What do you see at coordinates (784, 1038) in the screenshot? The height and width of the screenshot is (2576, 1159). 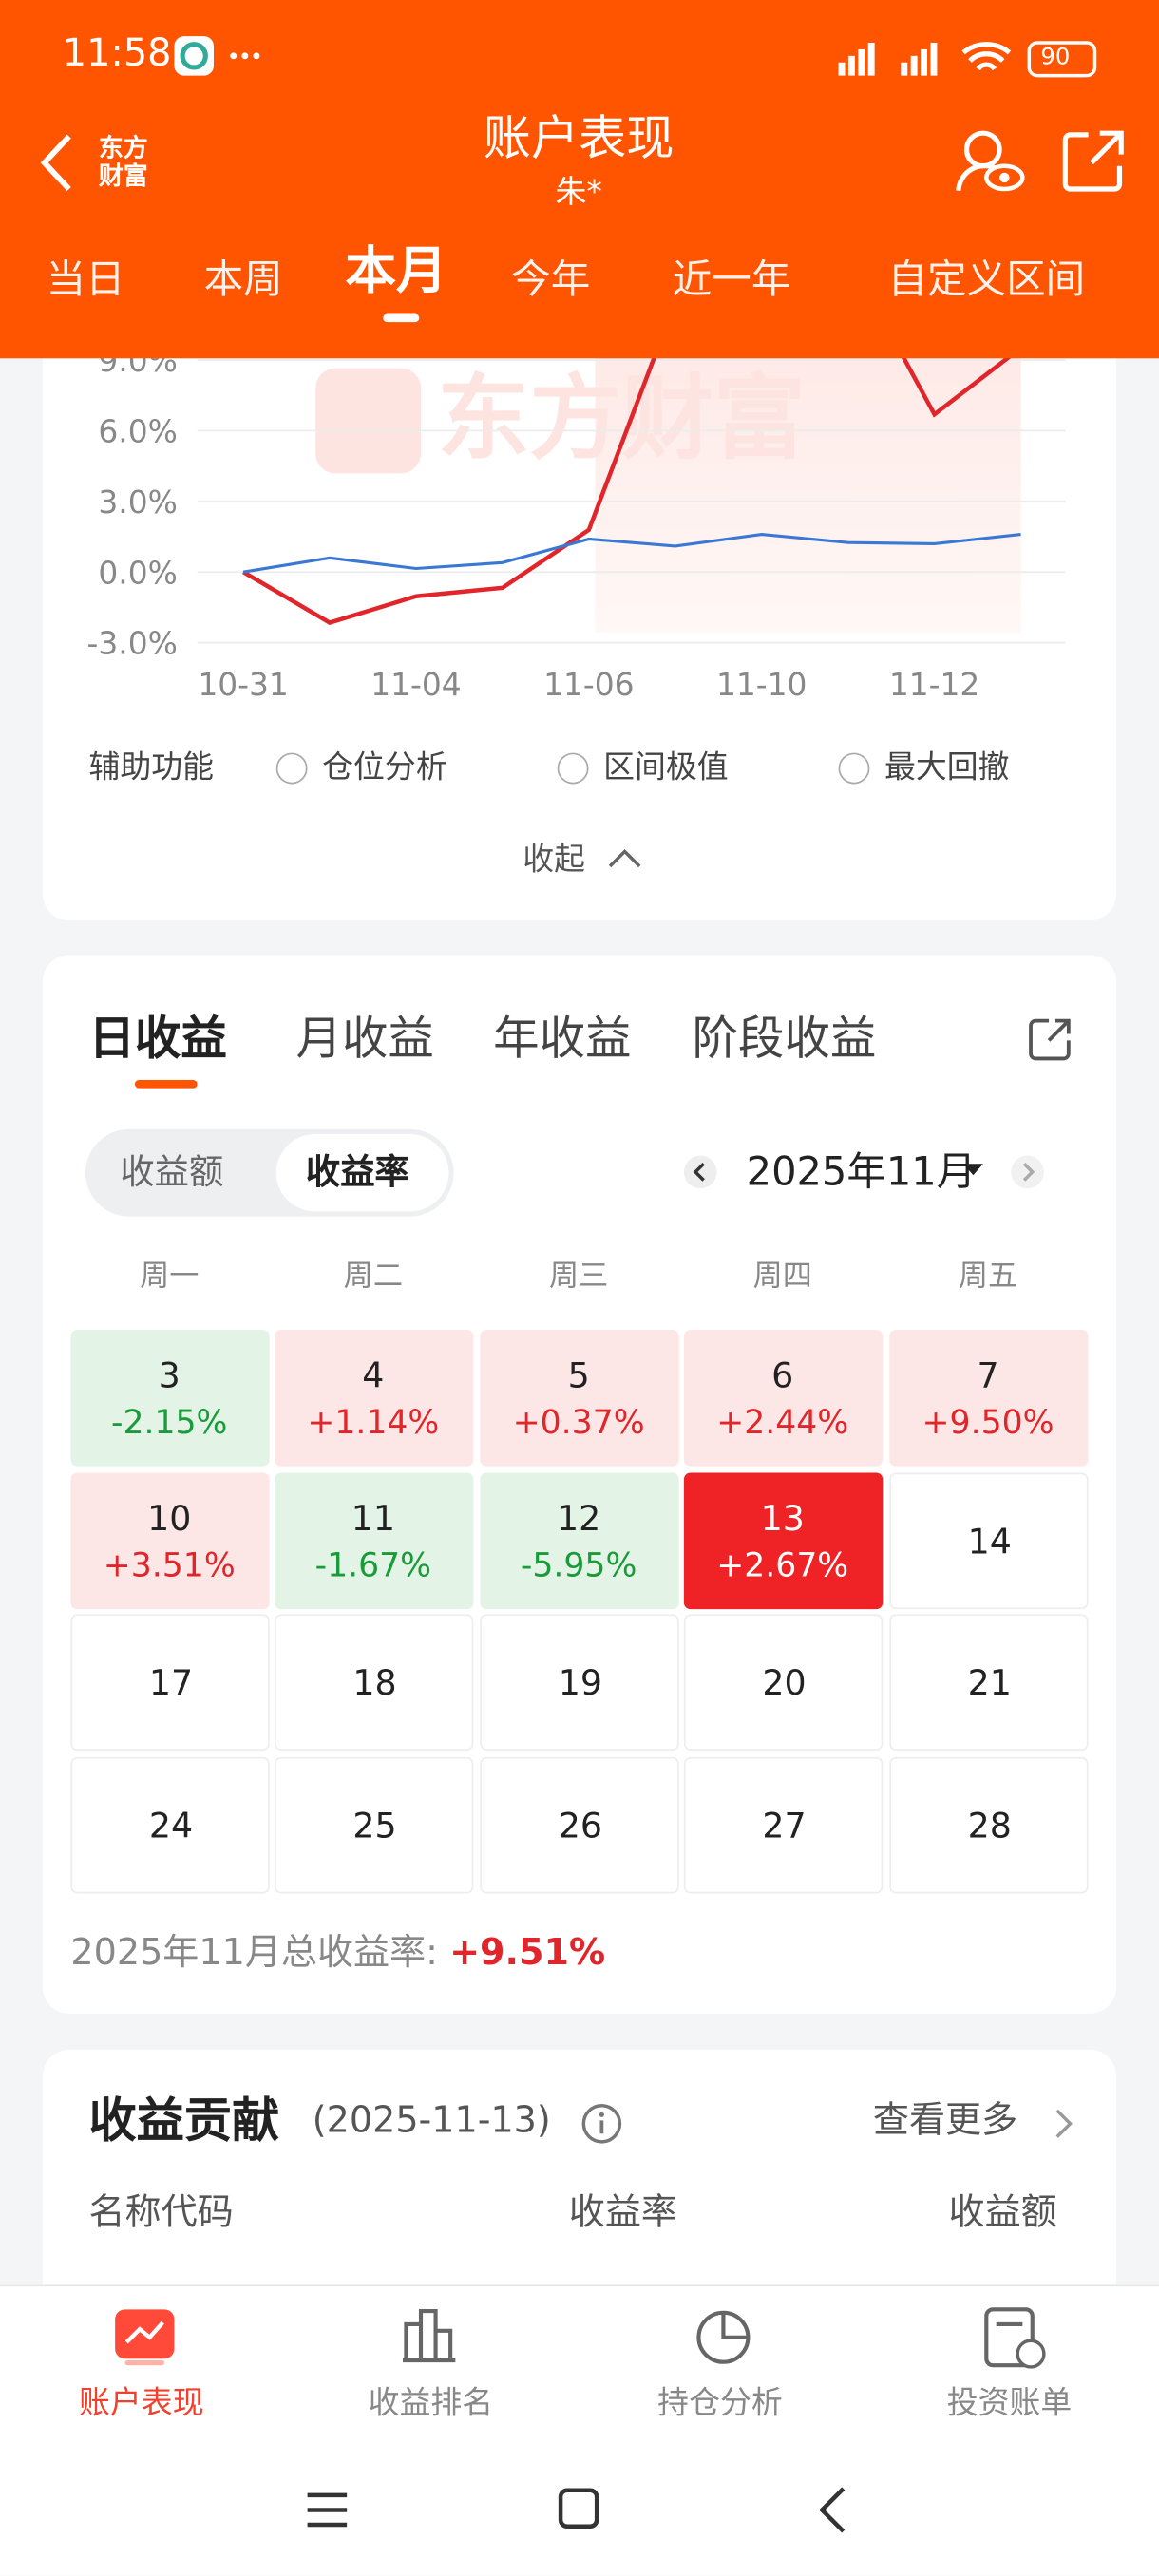 I see `returns-tab: 阶段收益` at bounding box center [784, 1038].